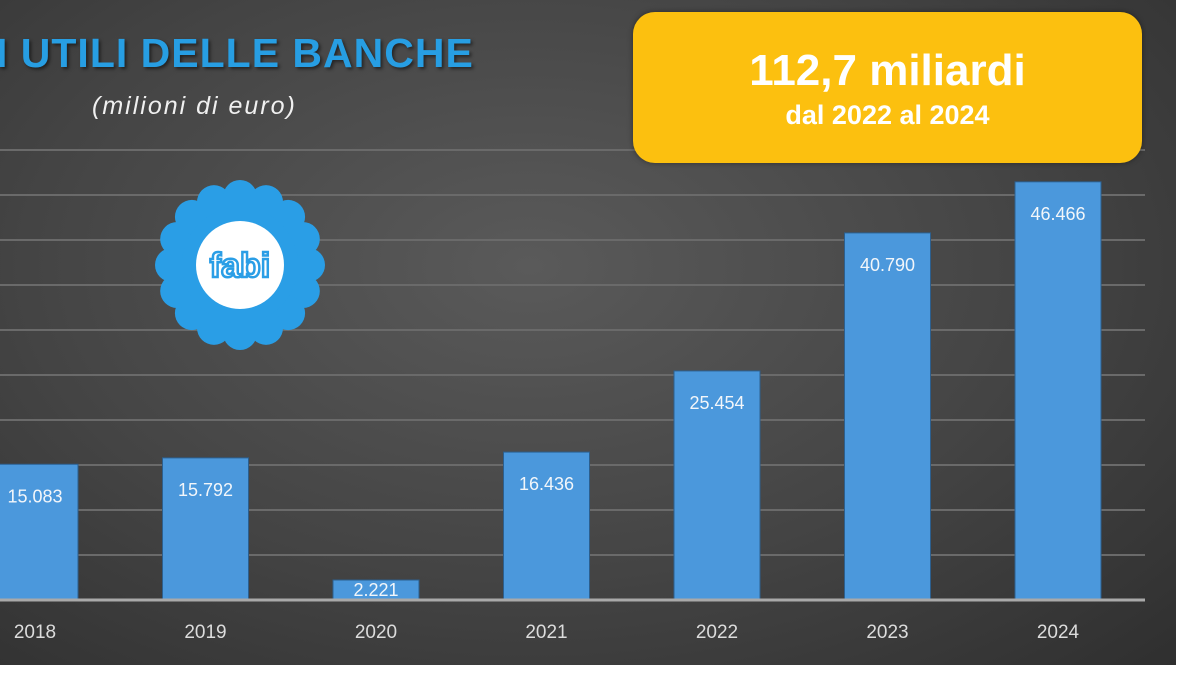 This screenshot has width=1200, height=675. I want to click on bar-2018, so click(39, 532).